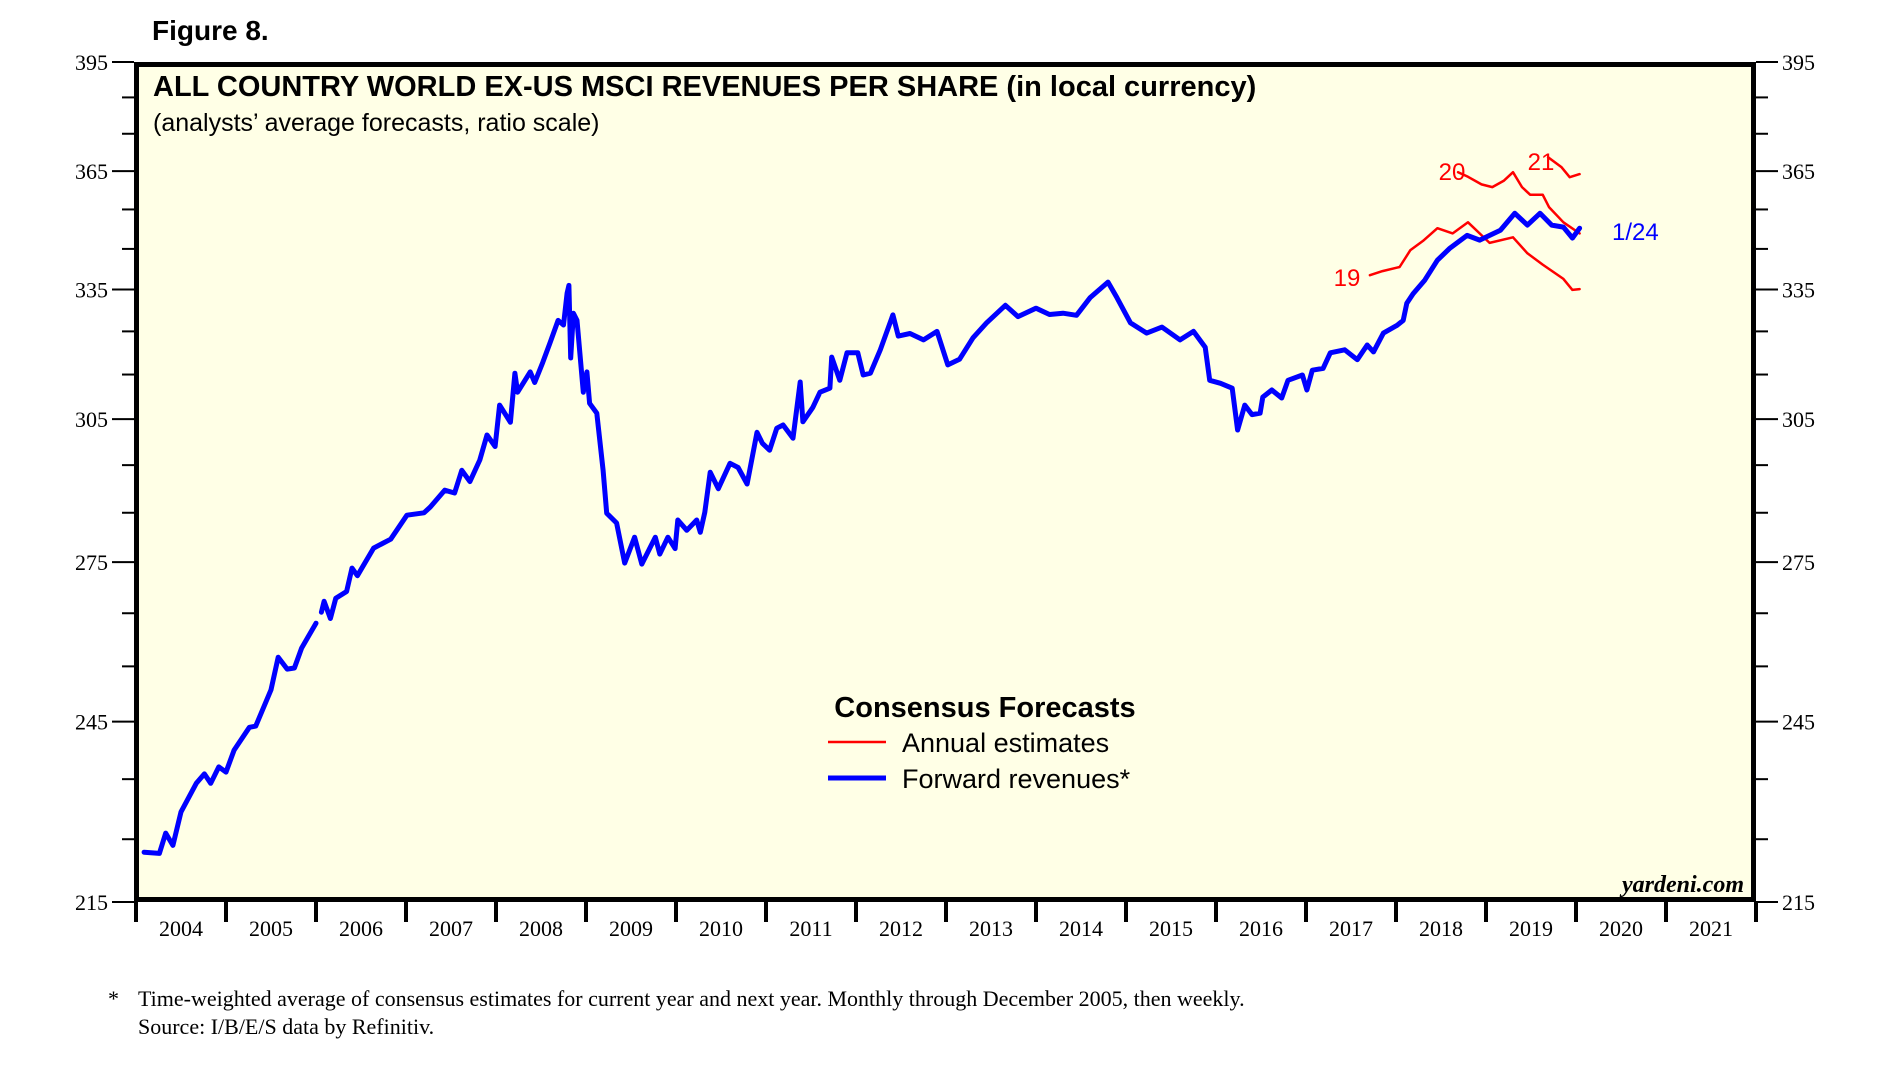  I want to click on series-labels: 19 20 21 1/24, so click(1496, 220).